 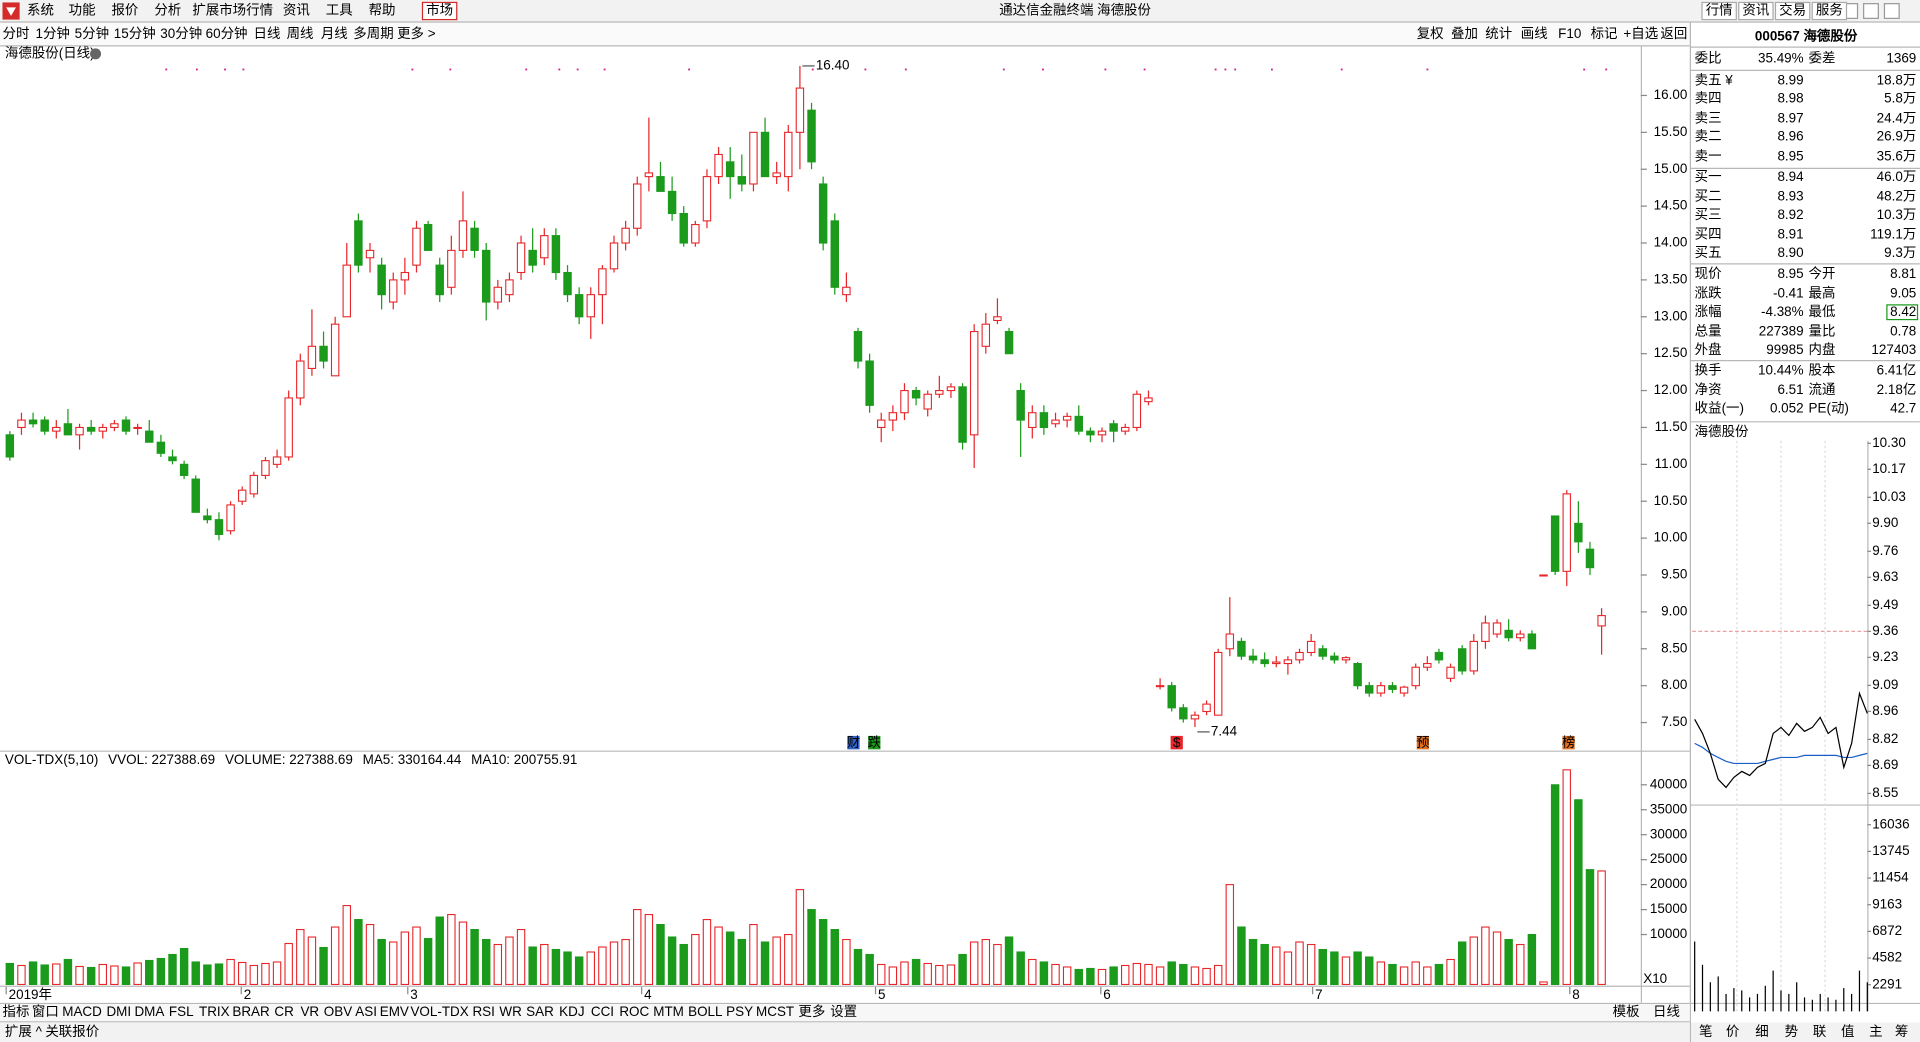 I want to click on top-button: 资讯, so click(x=1755, y=10).